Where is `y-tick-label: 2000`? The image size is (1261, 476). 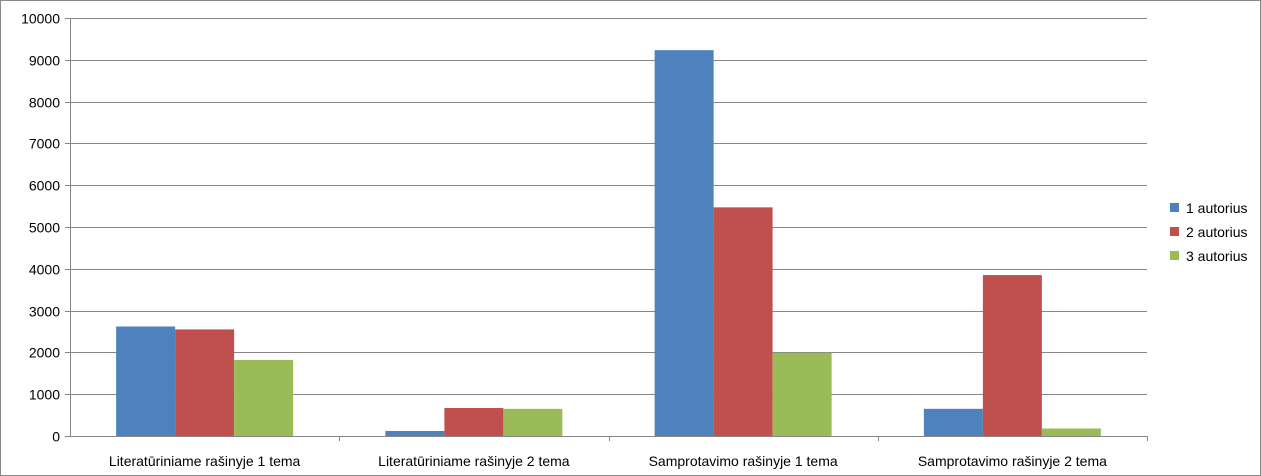
y-tick-label: 2000 is located at coordinates (44, 353).